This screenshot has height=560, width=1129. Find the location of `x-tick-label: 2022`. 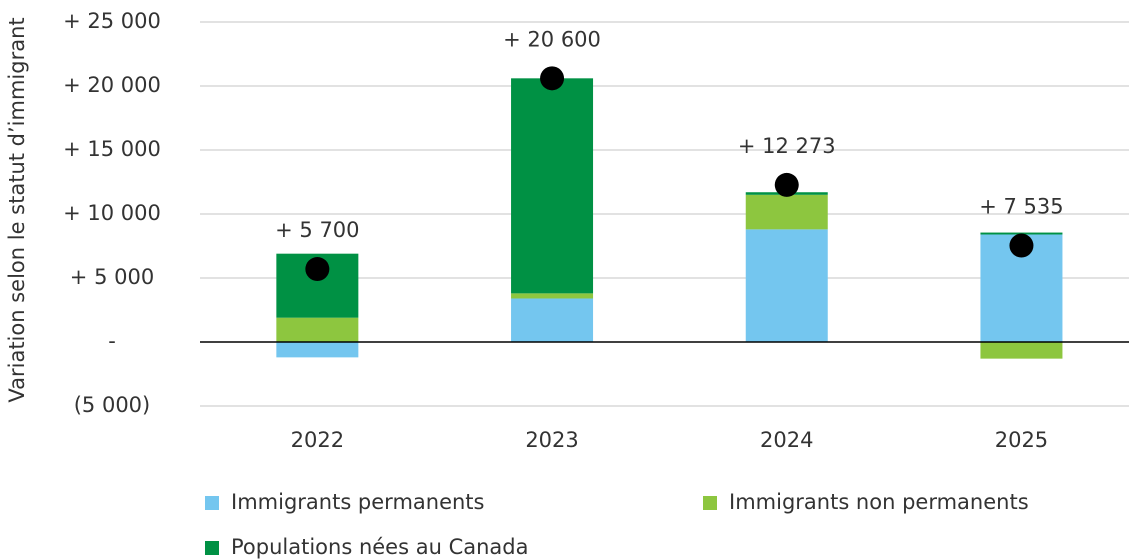

x-tick-label: 2022 is located at coordinates (317, 440).